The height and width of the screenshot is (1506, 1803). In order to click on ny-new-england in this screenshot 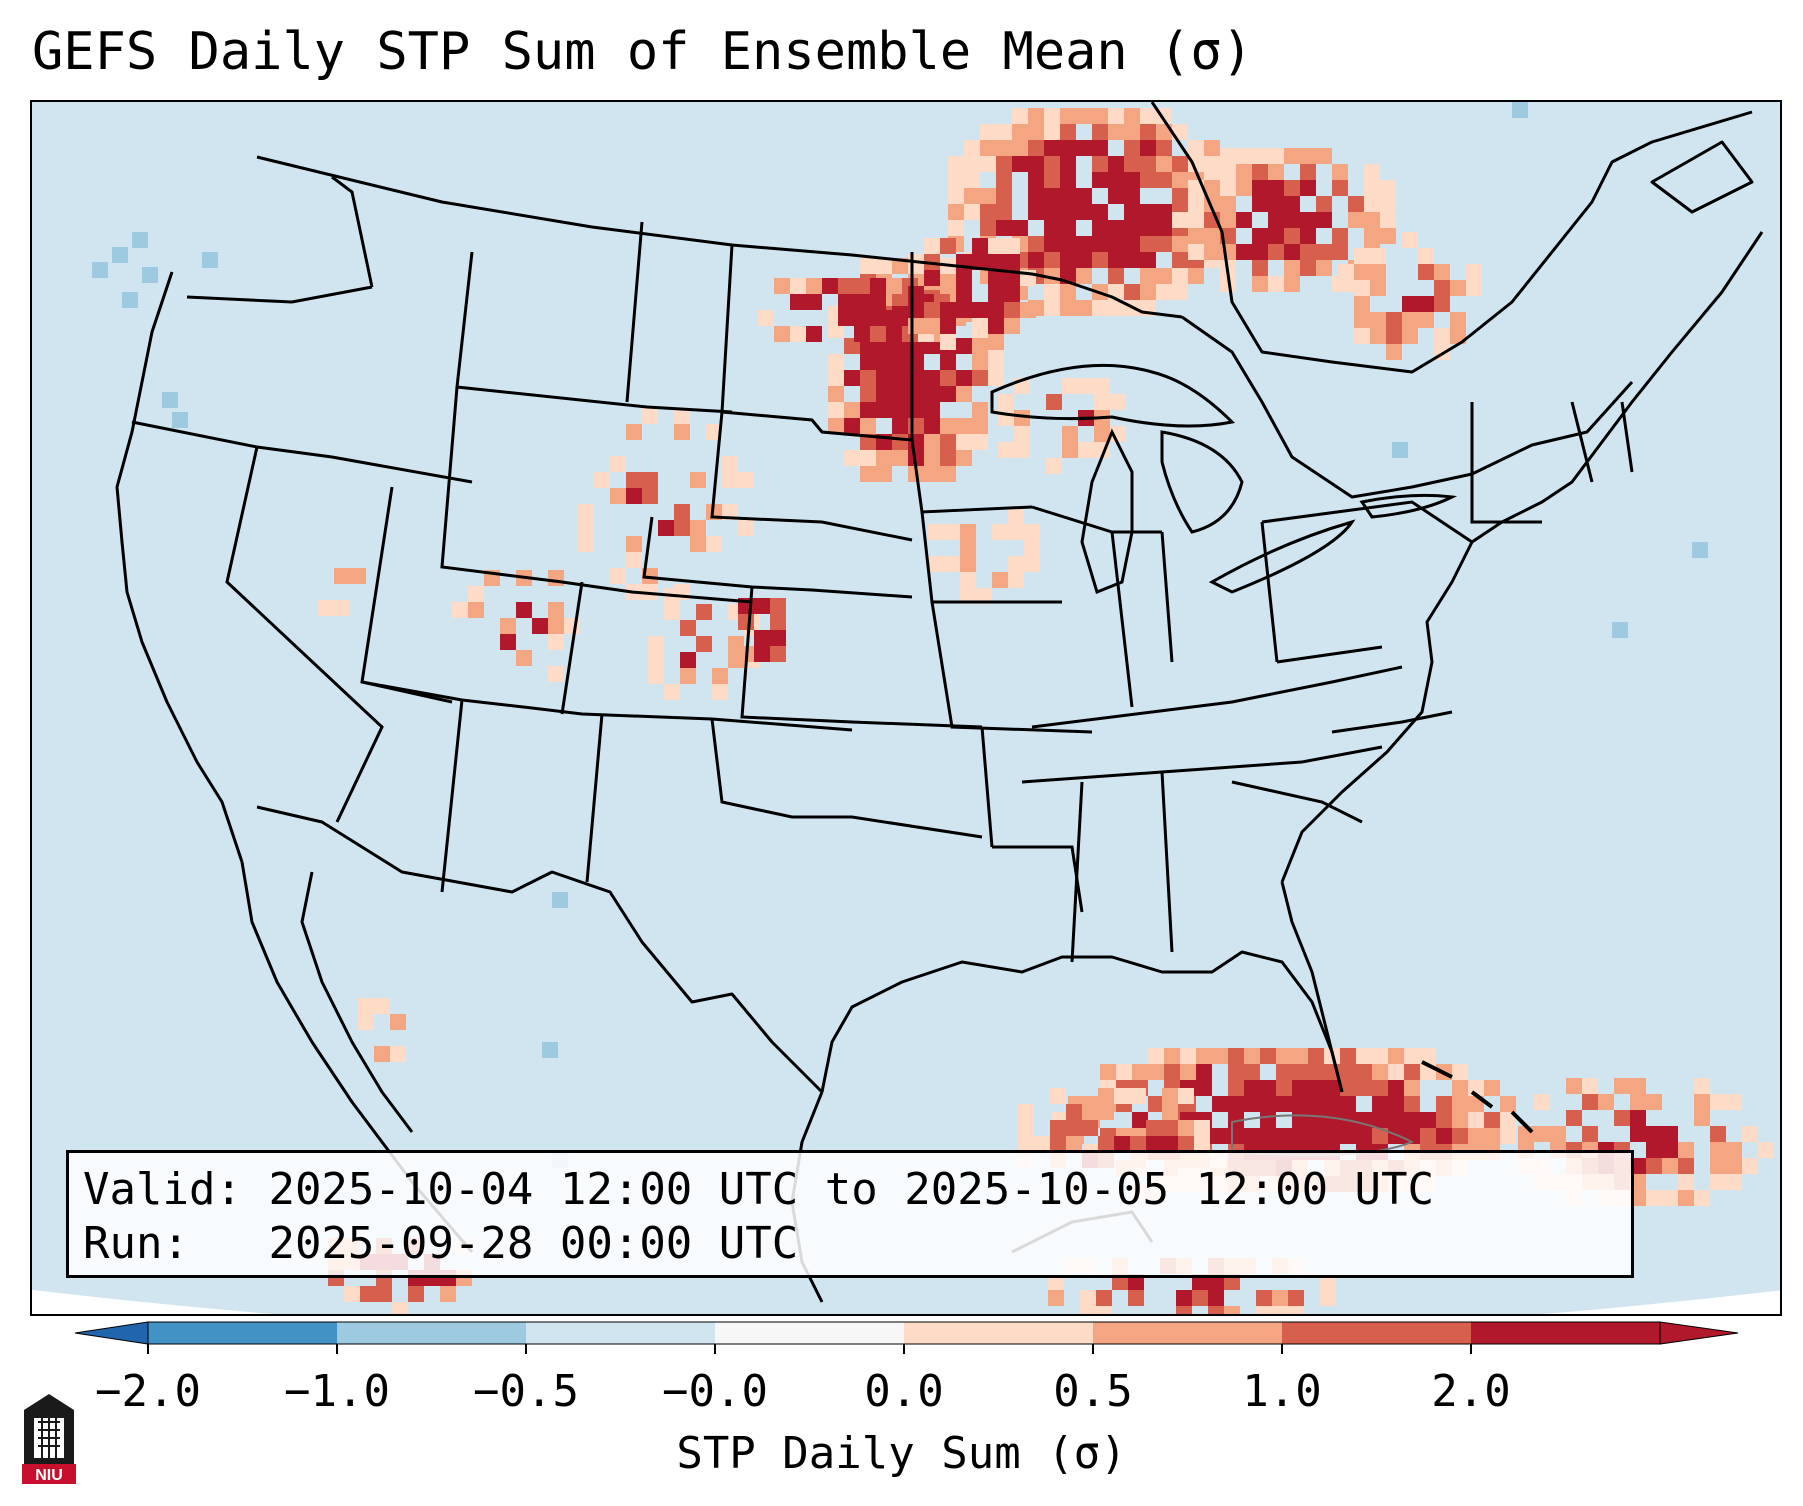, I will do `click(1506, 463)`.